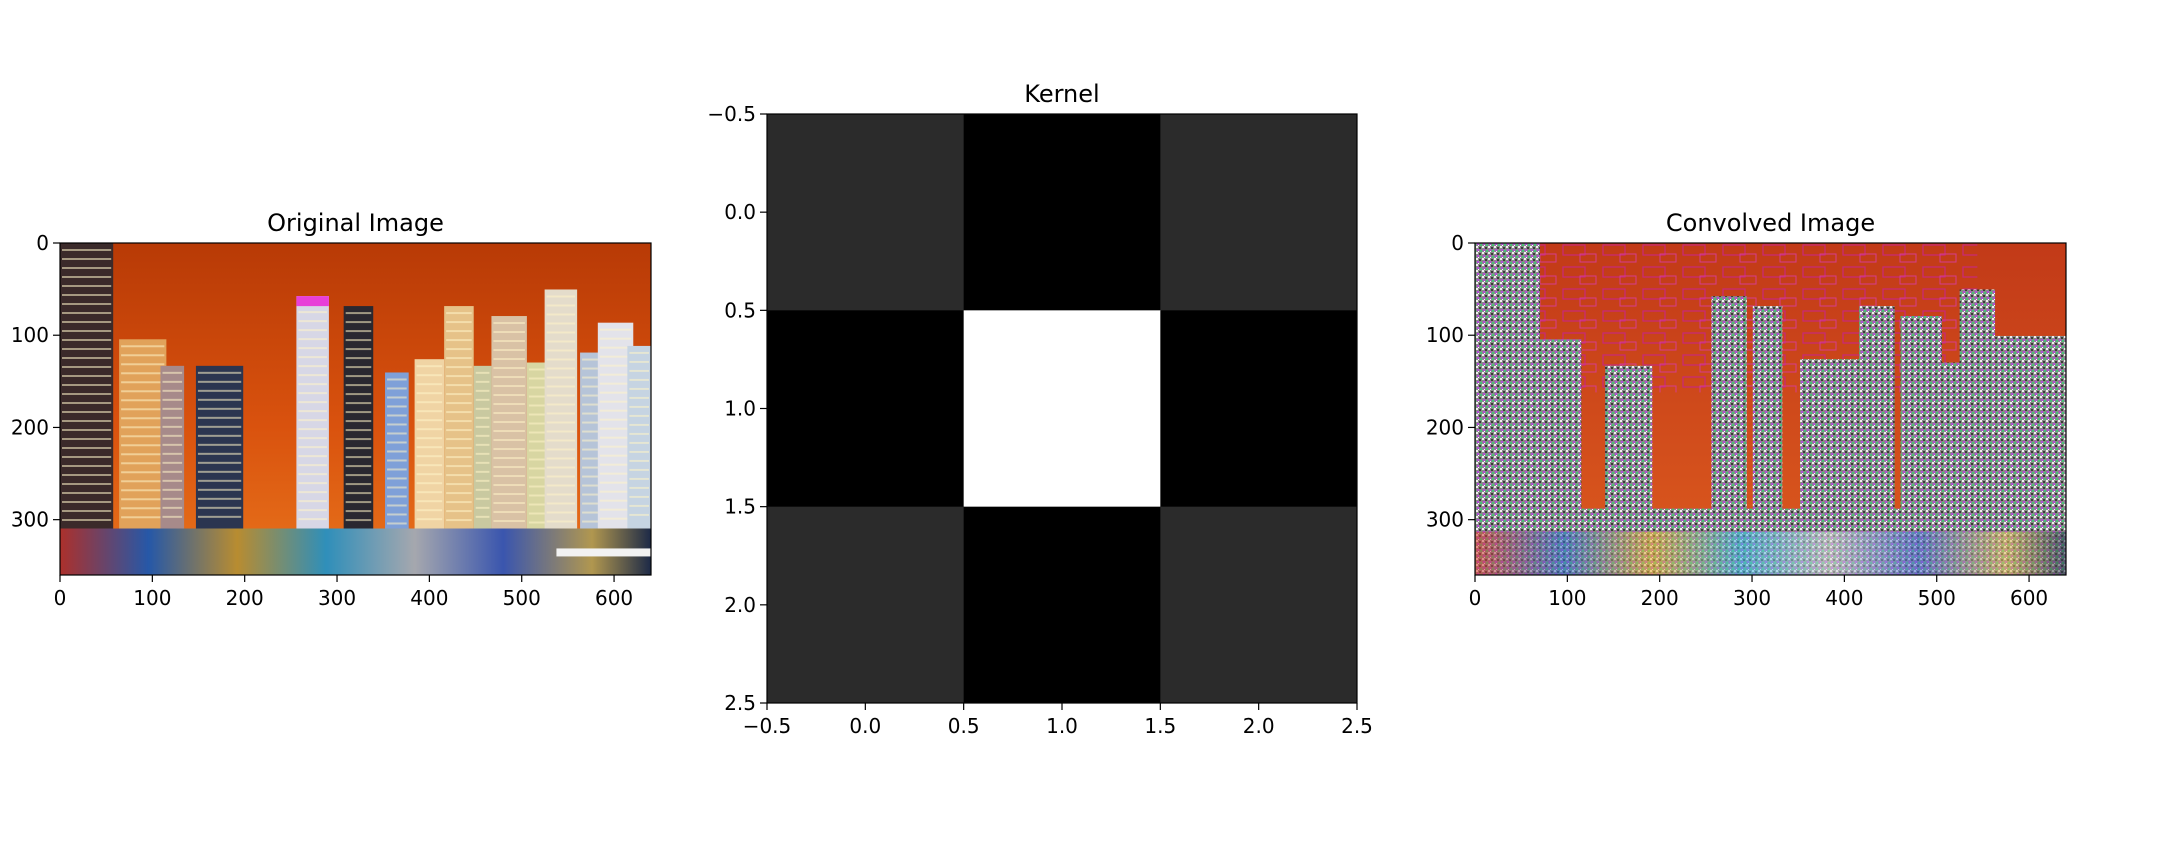 The image size is (2176, 847). What do you see at coordinates (522, 598) in the screenshot?
I see `x-tick-label: 500` at bounding box center [522, 598].